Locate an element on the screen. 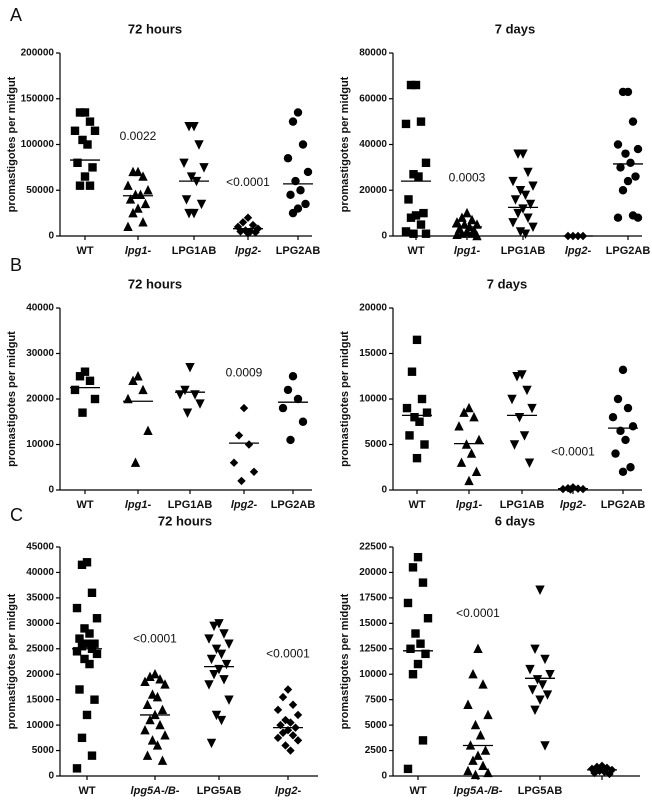 Image resolution: width=652 pixels, height=808 pixels. p-value: <0.0001 is located at coordinates (248, 182).